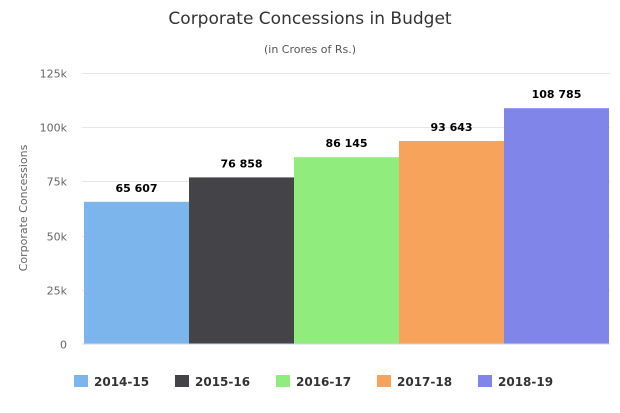  What do you see at coordinates (451, 127) in the screenshot?
I see `data-label: 93 643` at bounding box center [451, 127].